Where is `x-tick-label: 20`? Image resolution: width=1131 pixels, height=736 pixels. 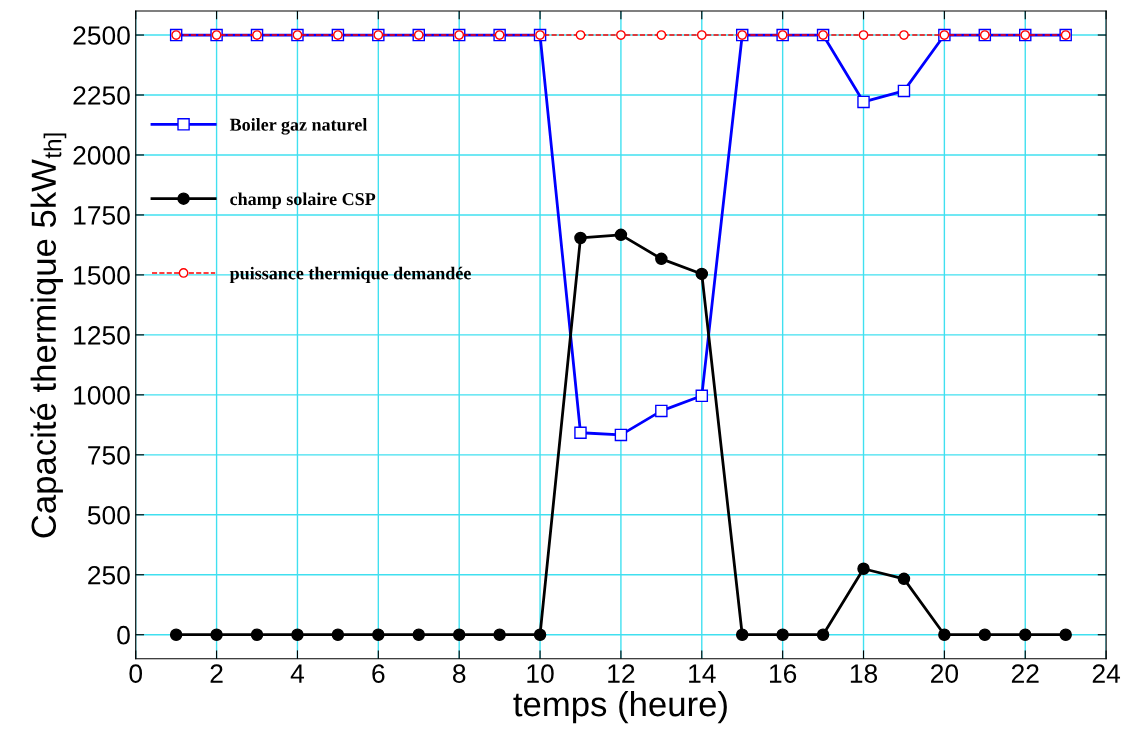 x-tick-label: 20 is located at coordinates (945, 673).